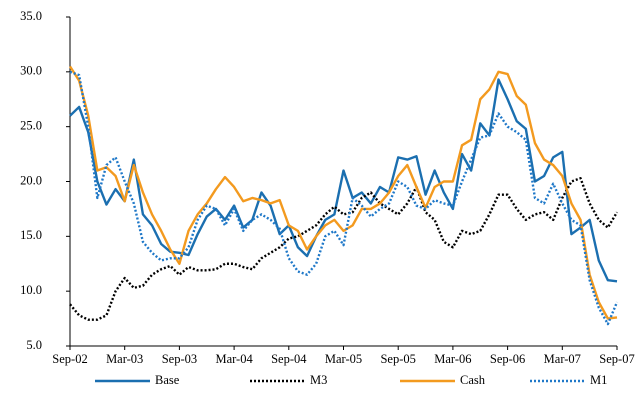  Describe the element at coordinates (167, 380) in the screenshot. I see `legend-label: Base` at that location.